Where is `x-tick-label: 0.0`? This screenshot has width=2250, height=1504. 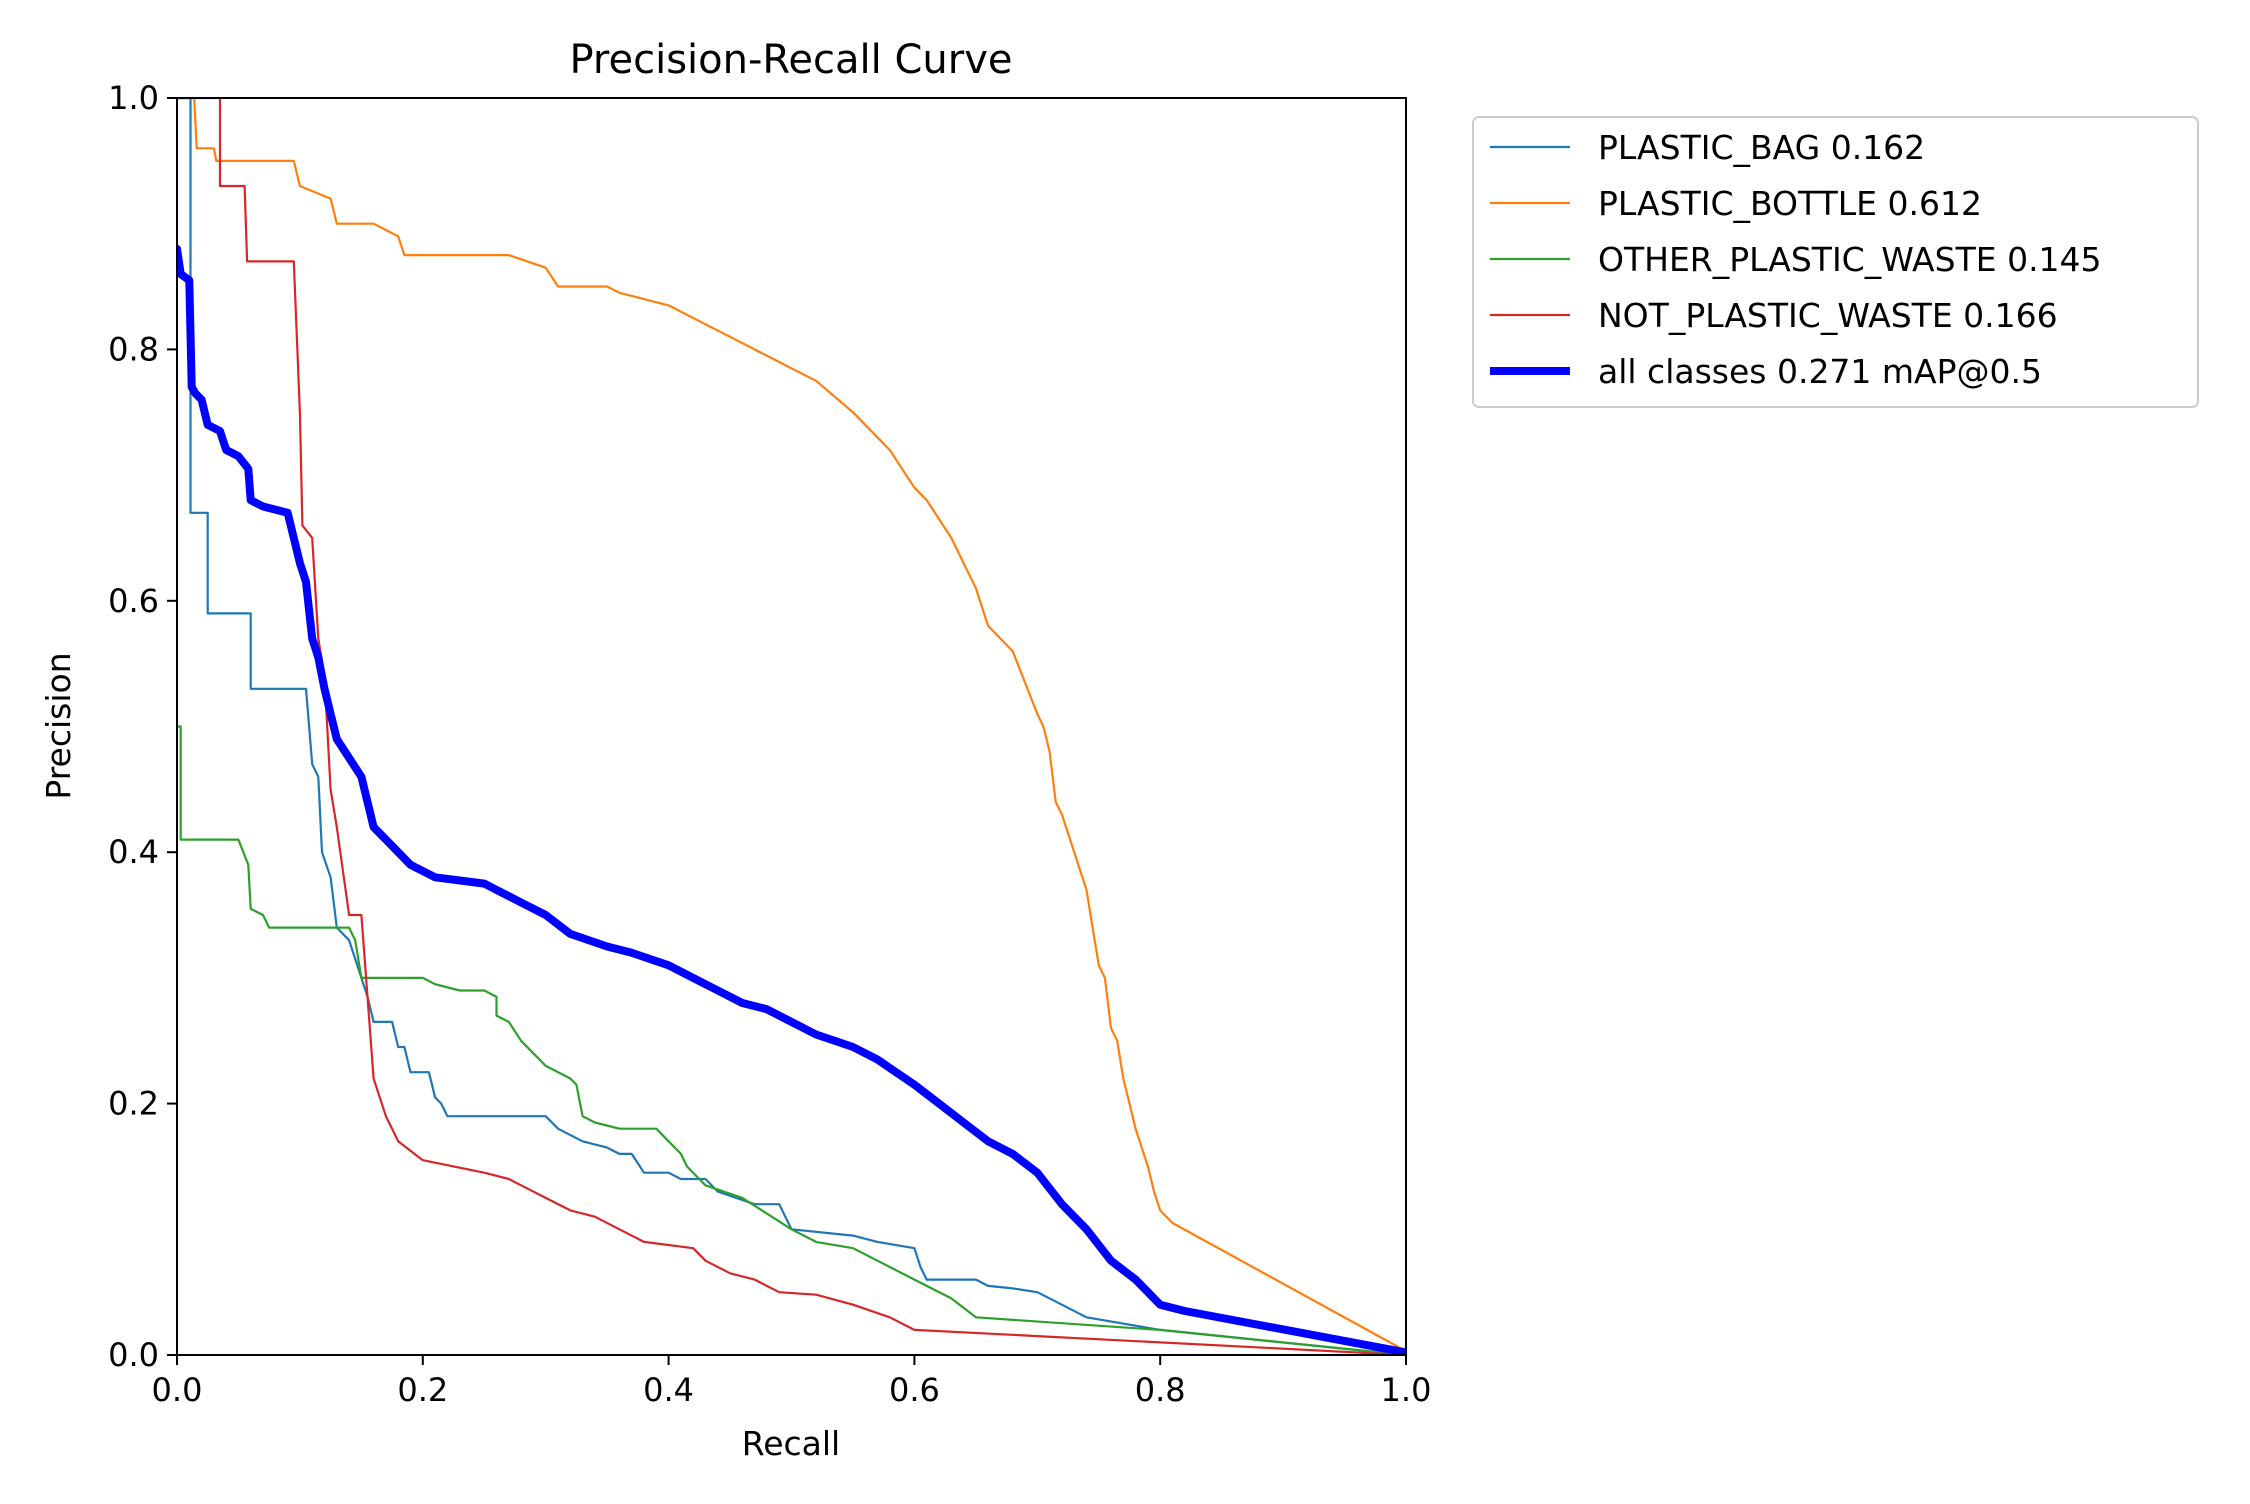
x-tick-label: 0.0 is located at coordinates (177, 1390).